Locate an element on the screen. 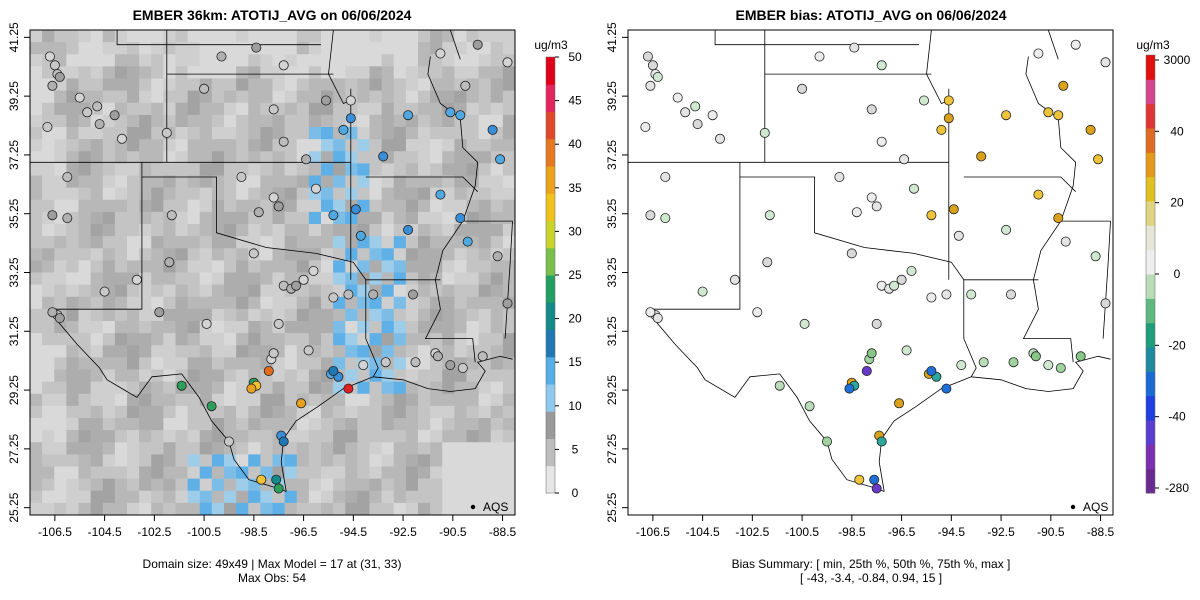 The image size is (1200, 600). left-legend-label: AQS is located at coordinates (495, 507).